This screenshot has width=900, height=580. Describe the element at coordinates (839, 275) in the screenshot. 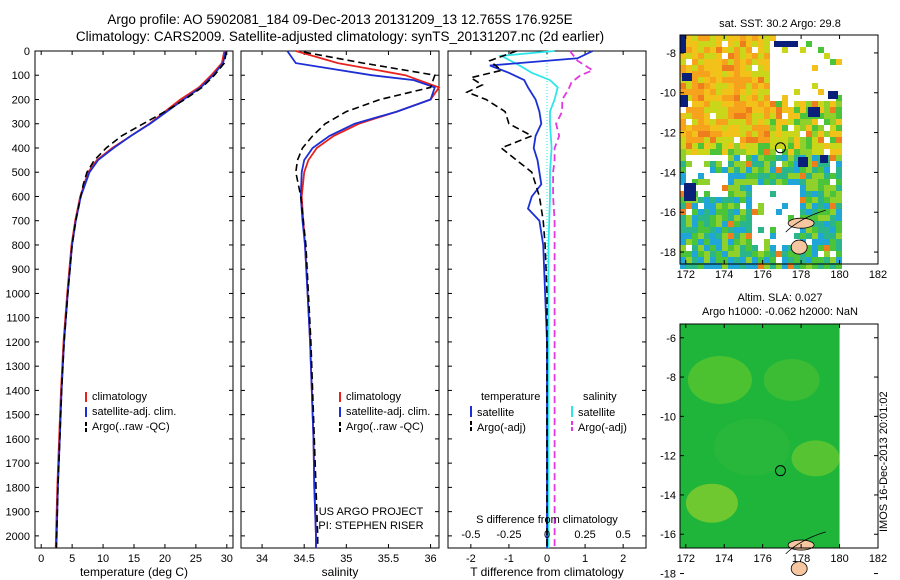

I see `longitude-tick-label: 180` at that location.